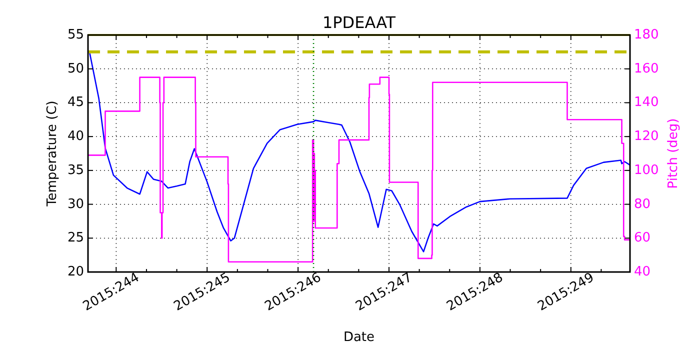  I want to click on y2-tick-label: 100, so click(646, 170).